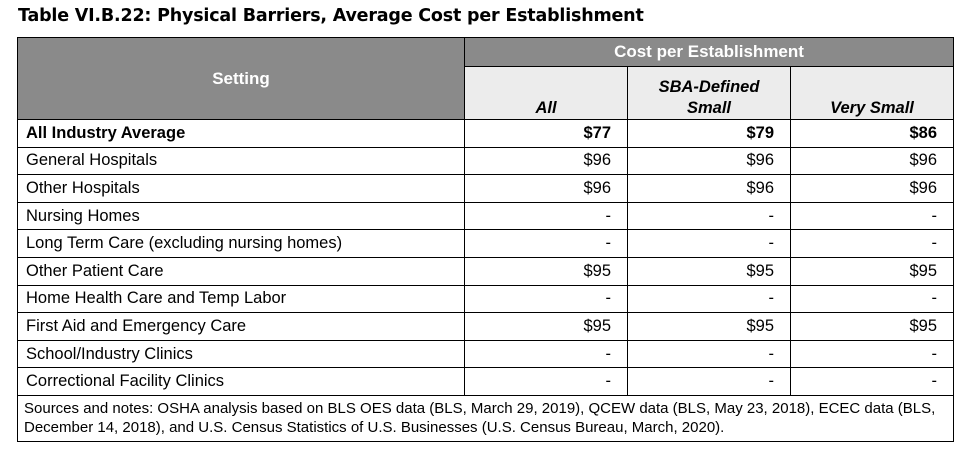 The width and height of the screenshot is (980, 450). What do you see at coordinates (241, 354) in the screenshot?
I see `setting-cell: School/Industry Clinics` at bounding box center [241, 354].